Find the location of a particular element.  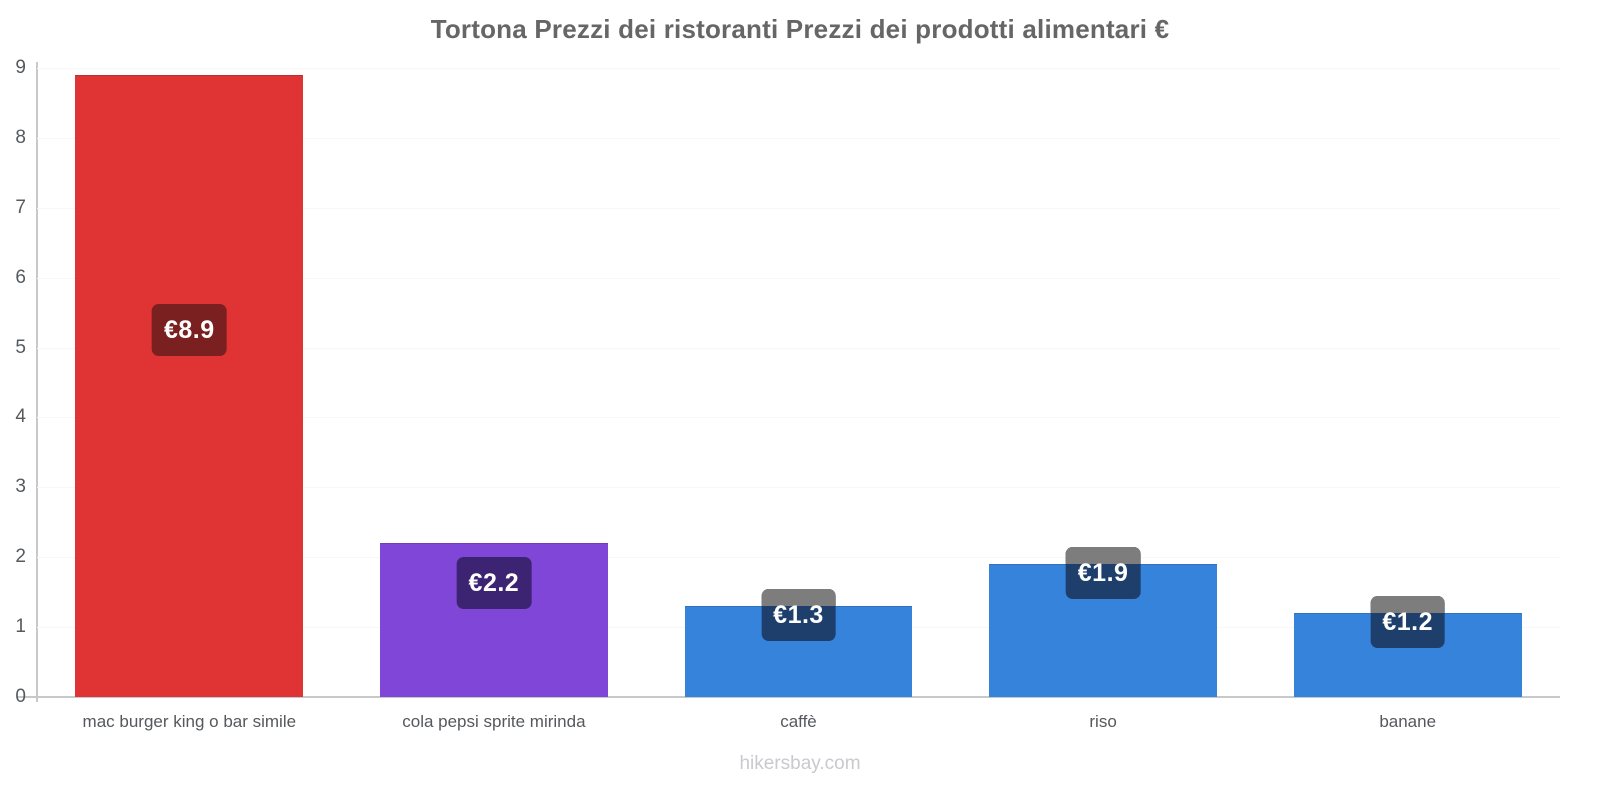

bar-value-label-text: €1.9 is located at coordinates (1103, 572).